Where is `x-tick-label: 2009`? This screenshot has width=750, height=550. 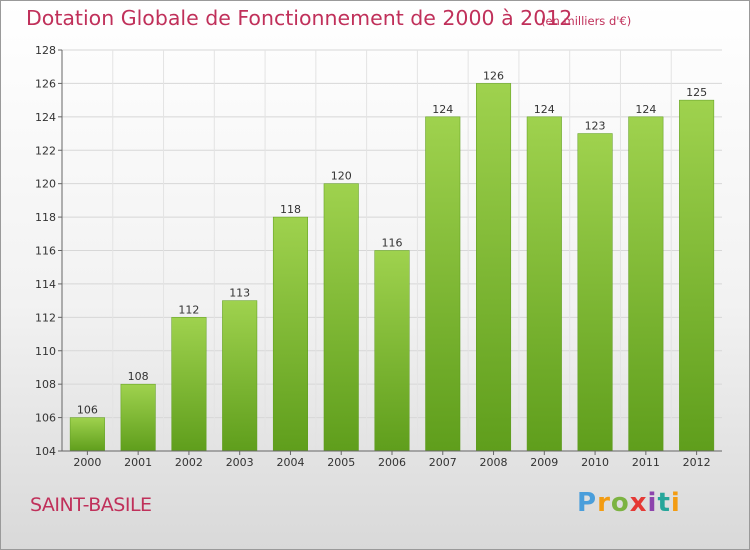 x-tick-label: 2009 is located at coordinates (544, 462).